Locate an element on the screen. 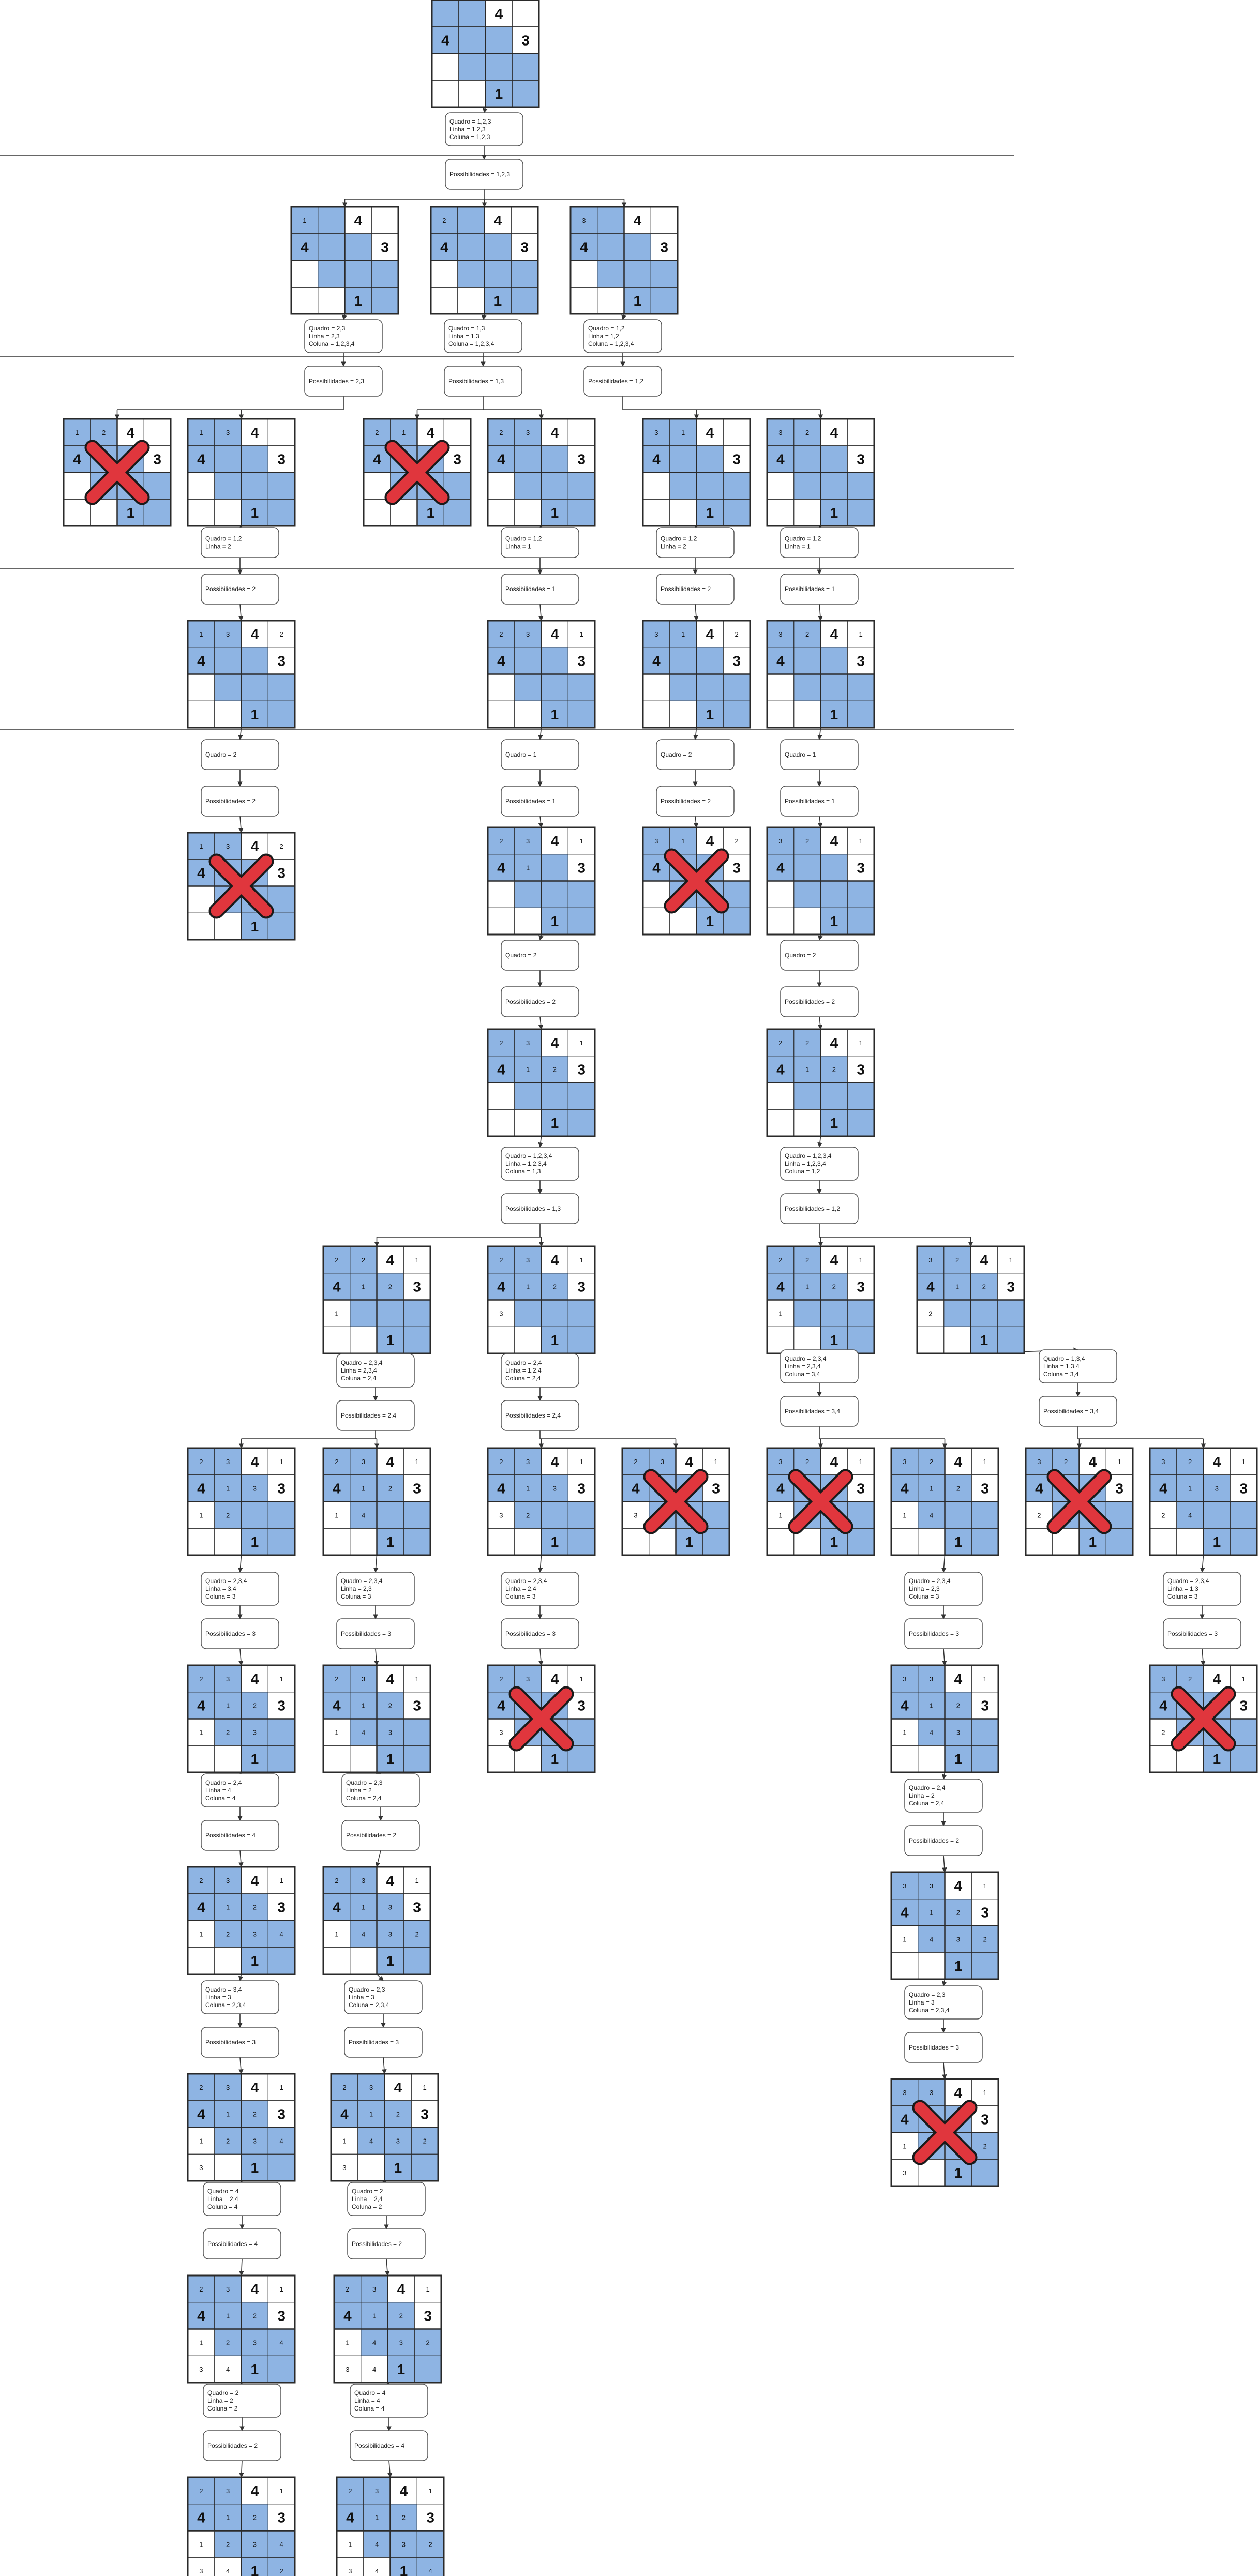  rule-box: Quadro = 1 is located at coordinates (540, 754).